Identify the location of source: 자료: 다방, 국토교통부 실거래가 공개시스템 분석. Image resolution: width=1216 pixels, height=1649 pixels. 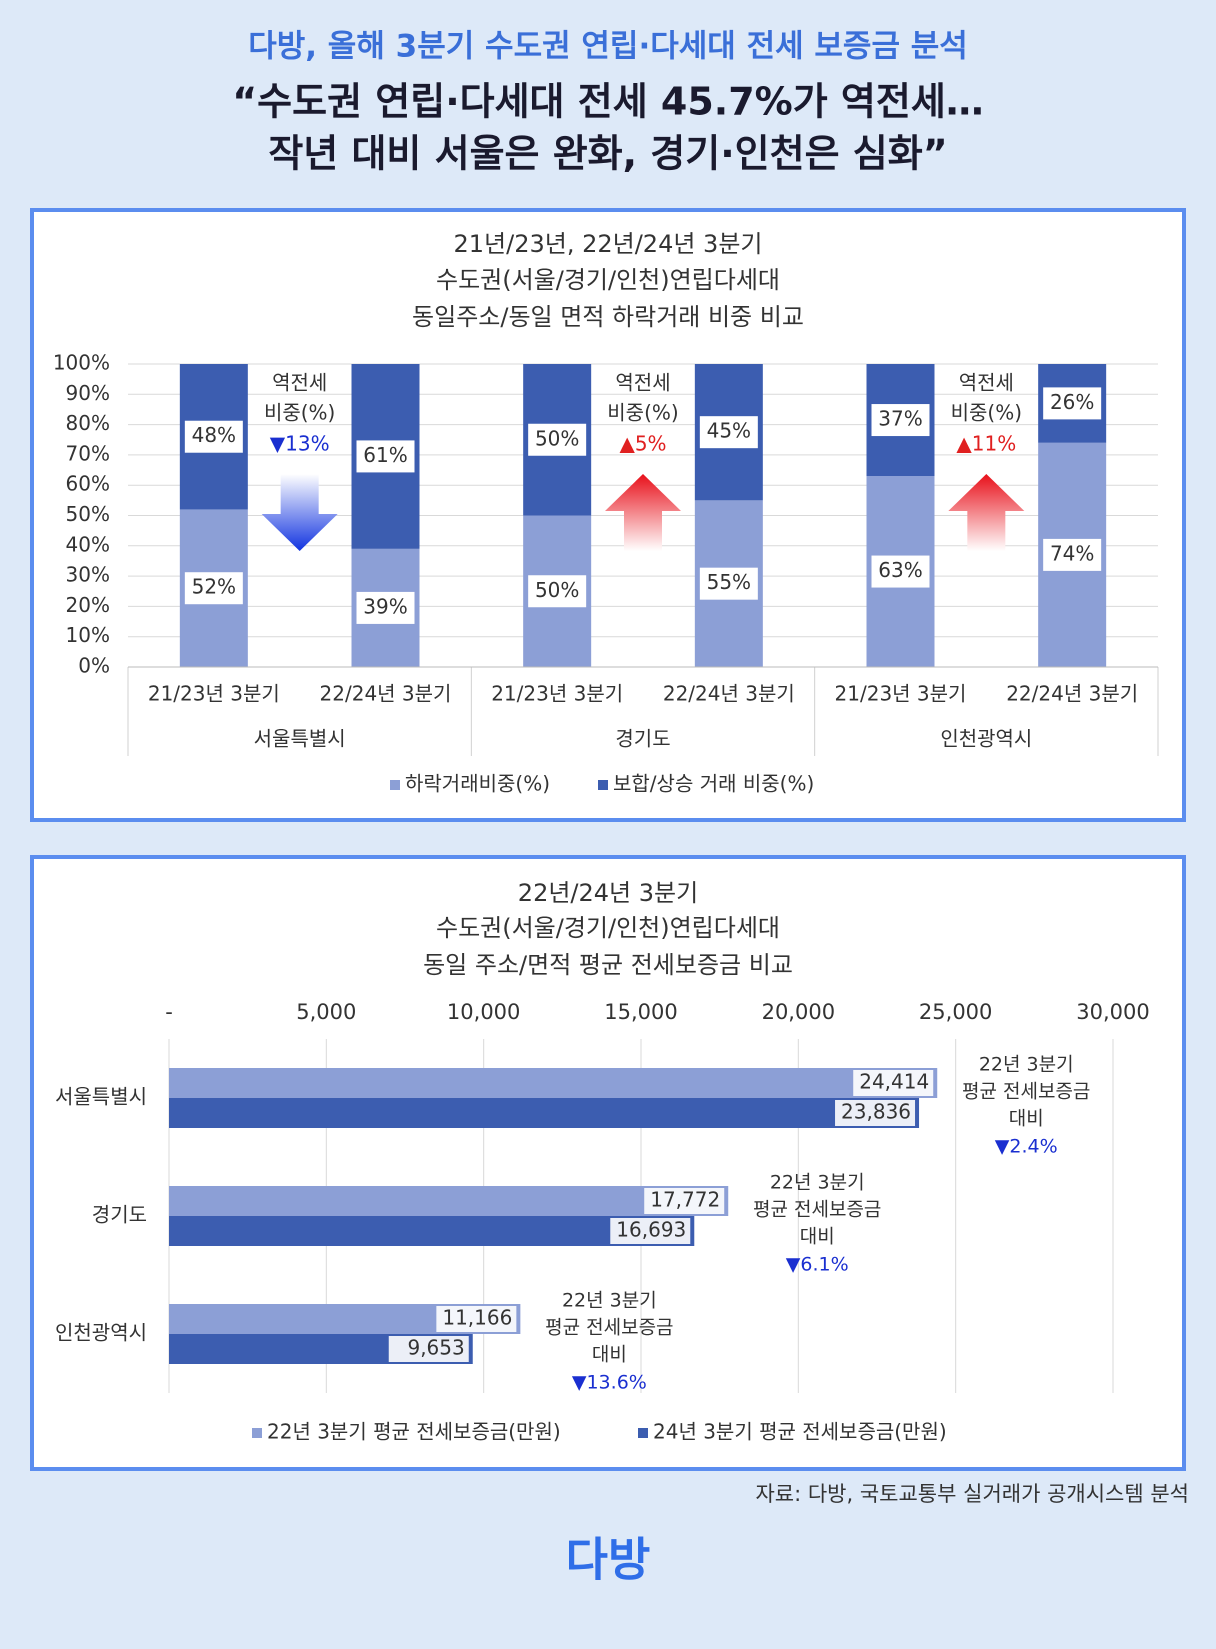
(972, 1494).